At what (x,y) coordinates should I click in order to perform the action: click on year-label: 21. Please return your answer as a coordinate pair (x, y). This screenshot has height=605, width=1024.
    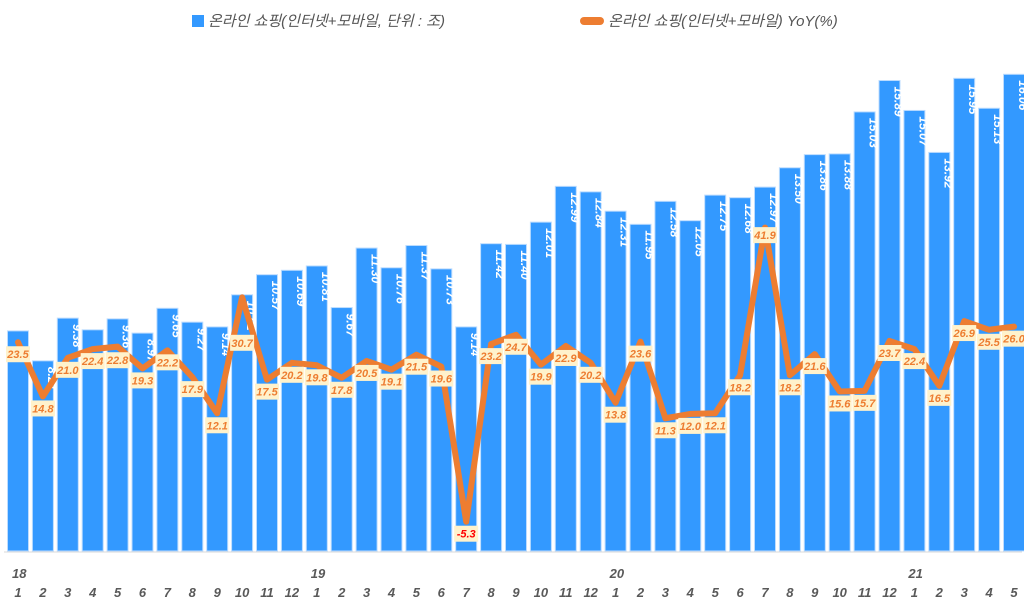
    Looking at the image, I should click on (914, 573).